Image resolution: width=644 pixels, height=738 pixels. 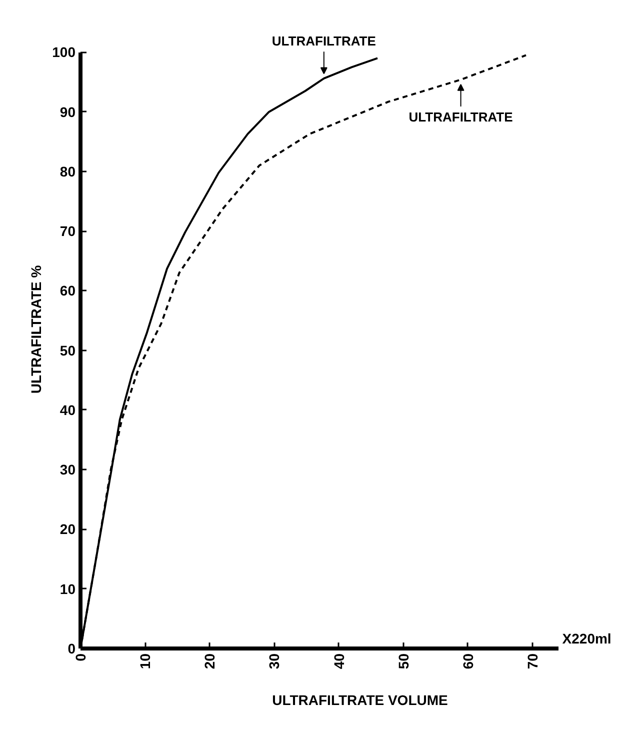 I want to click on y-tick-label: 90, so click(x=68, y=112).